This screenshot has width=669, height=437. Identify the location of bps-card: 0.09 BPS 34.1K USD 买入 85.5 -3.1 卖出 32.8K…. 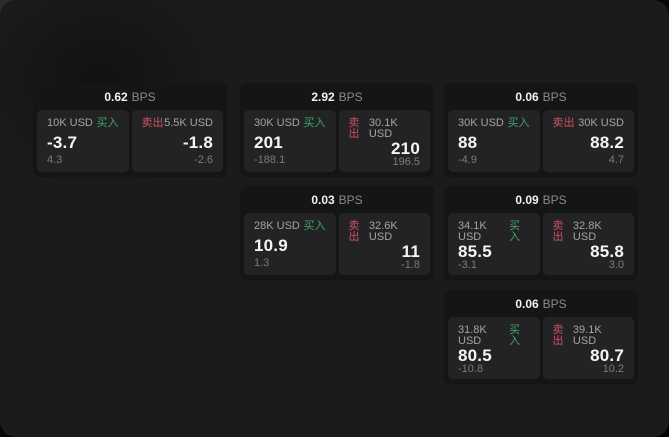
(541, 233).